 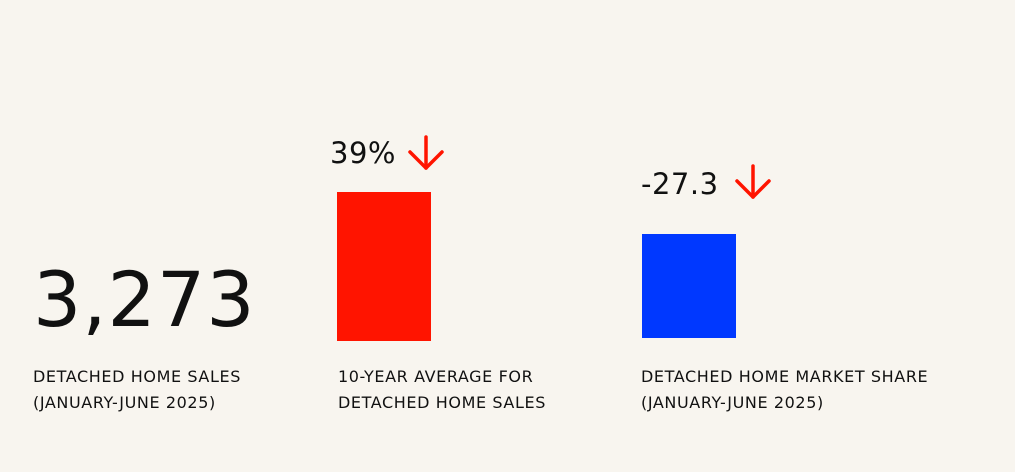 What do you see at coordinates (689, 285) in the screenshot?
I see `market-share-bar` at bounding box center [689, 285].